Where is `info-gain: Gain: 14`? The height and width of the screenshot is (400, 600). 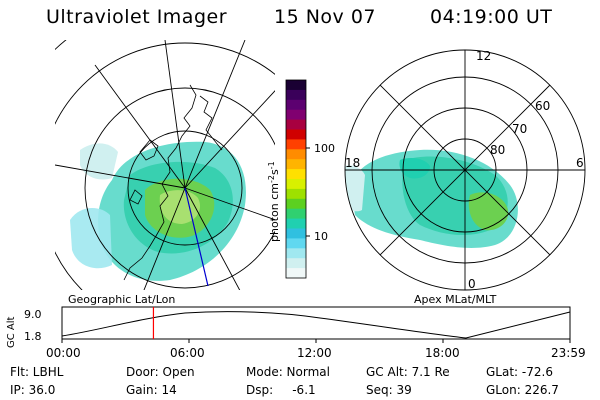 info-gain: Gain: 14 is located at coordinates (151, 390).